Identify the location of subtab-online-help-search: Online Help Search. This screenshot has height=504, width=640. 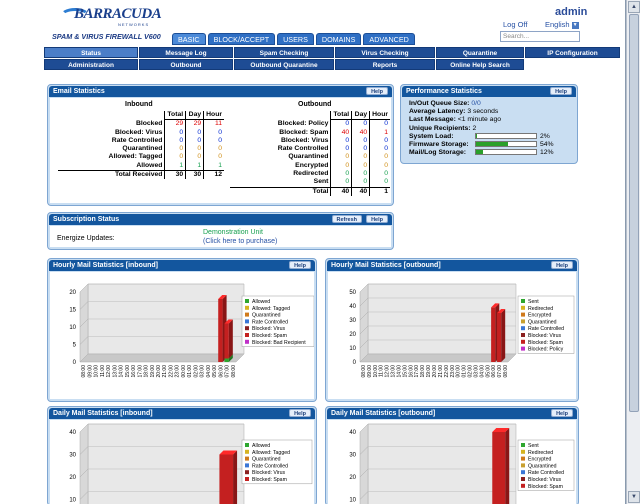
(480, 64).